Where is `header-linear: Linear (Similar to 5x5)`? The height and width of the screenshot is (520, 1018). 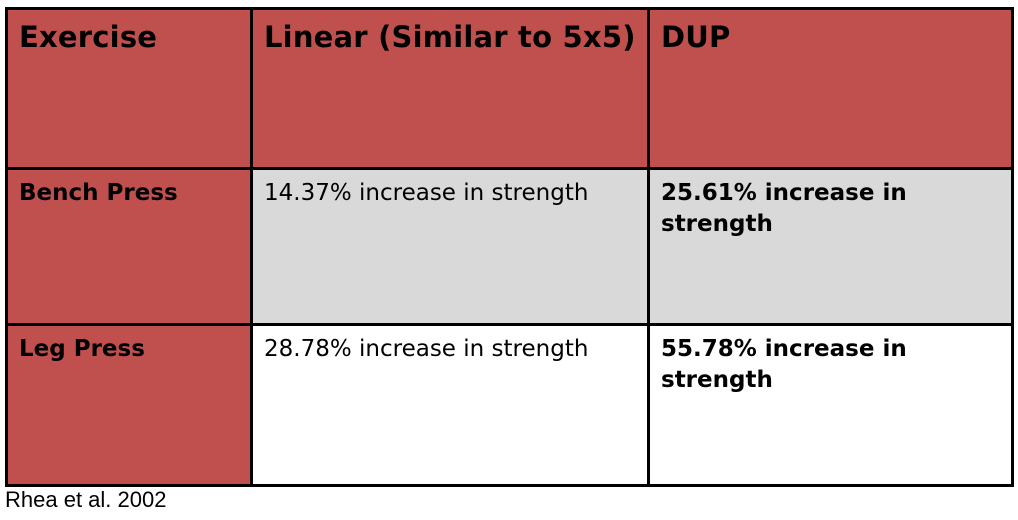
header-linear: Linear (Similar to 5x5) is located at coordinates (450, 88).